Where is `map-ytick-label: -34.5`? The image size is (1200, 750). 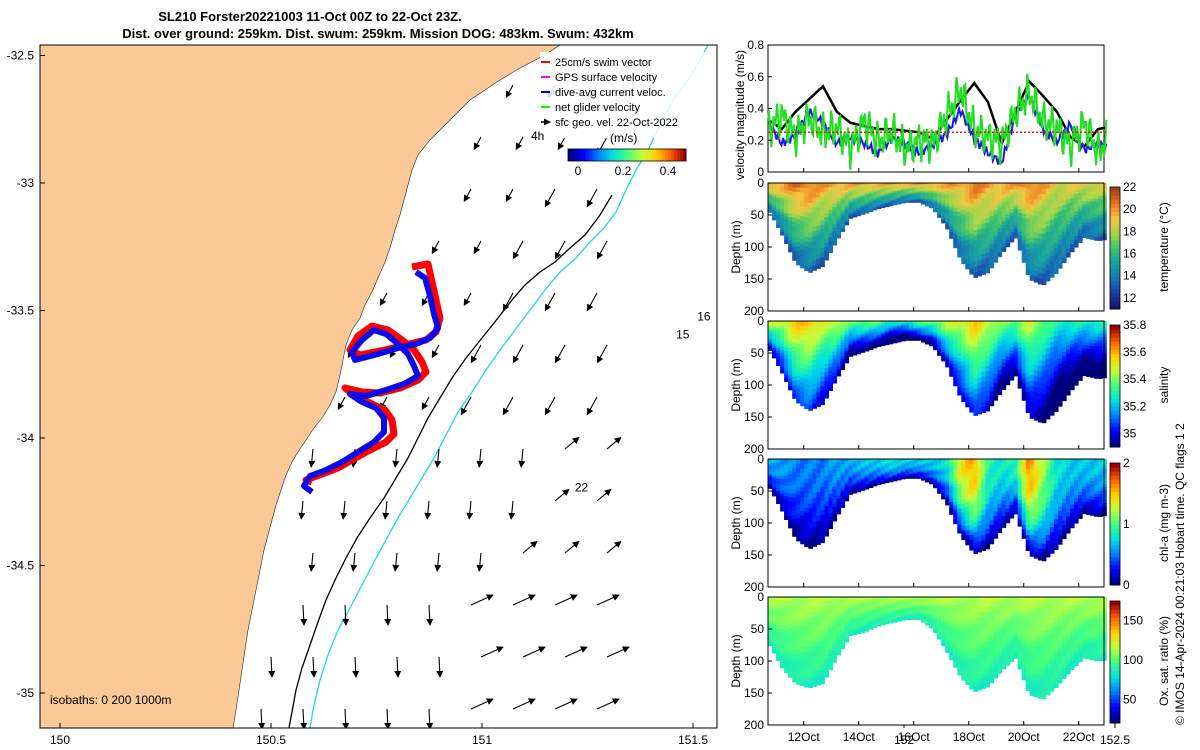
map-ytick-label: -34.5 is located at coordinates (21, 566).